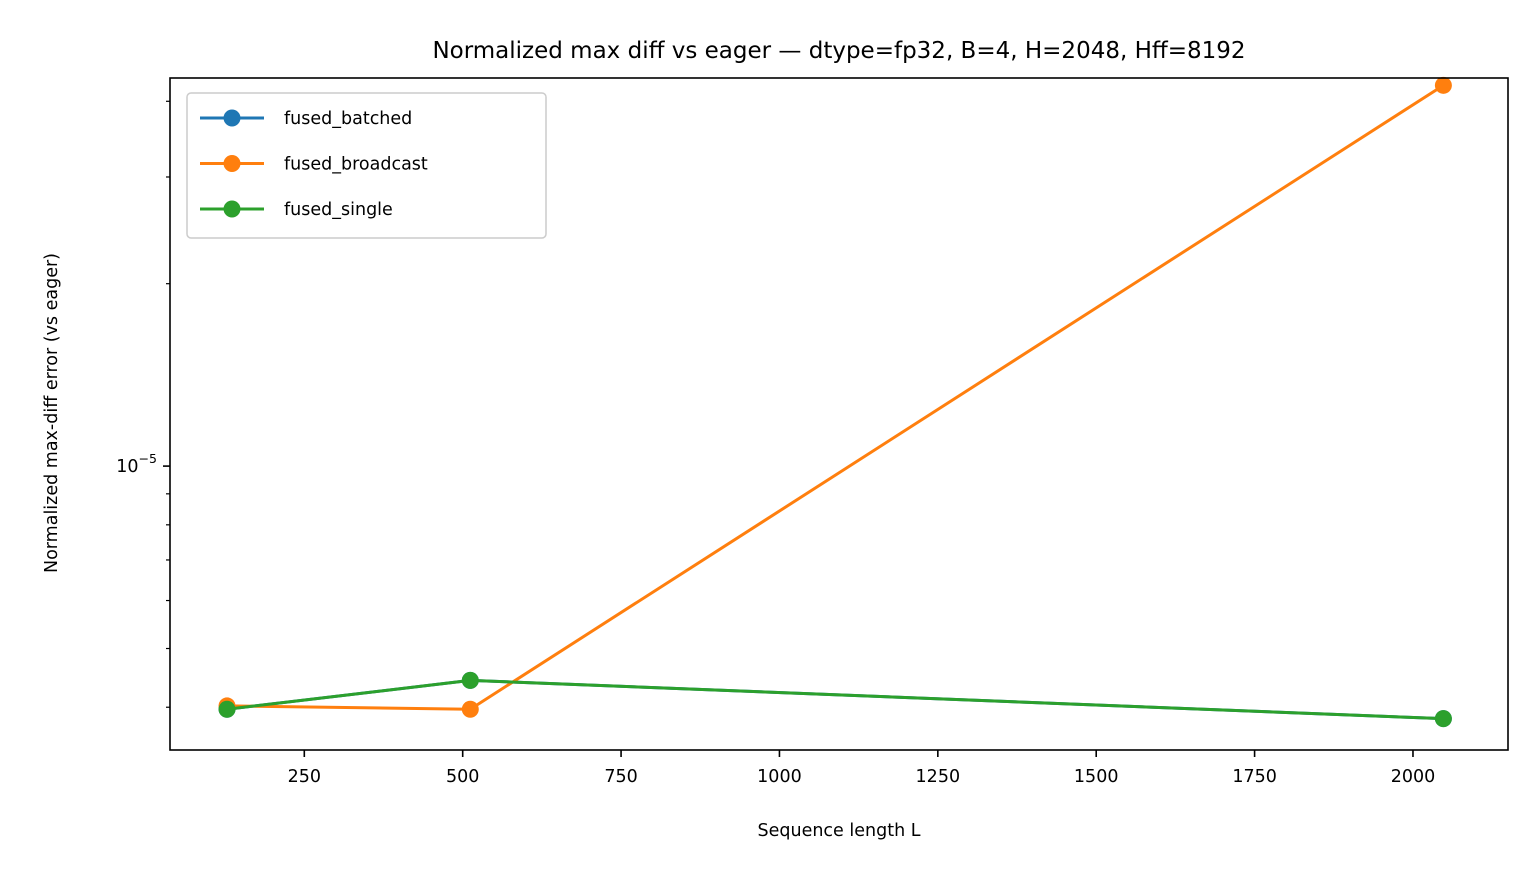  What do you see at coordinates (348, 119) in the screenshot?
I see `legend-label: fused_batched` at bounding box center [348, 119].